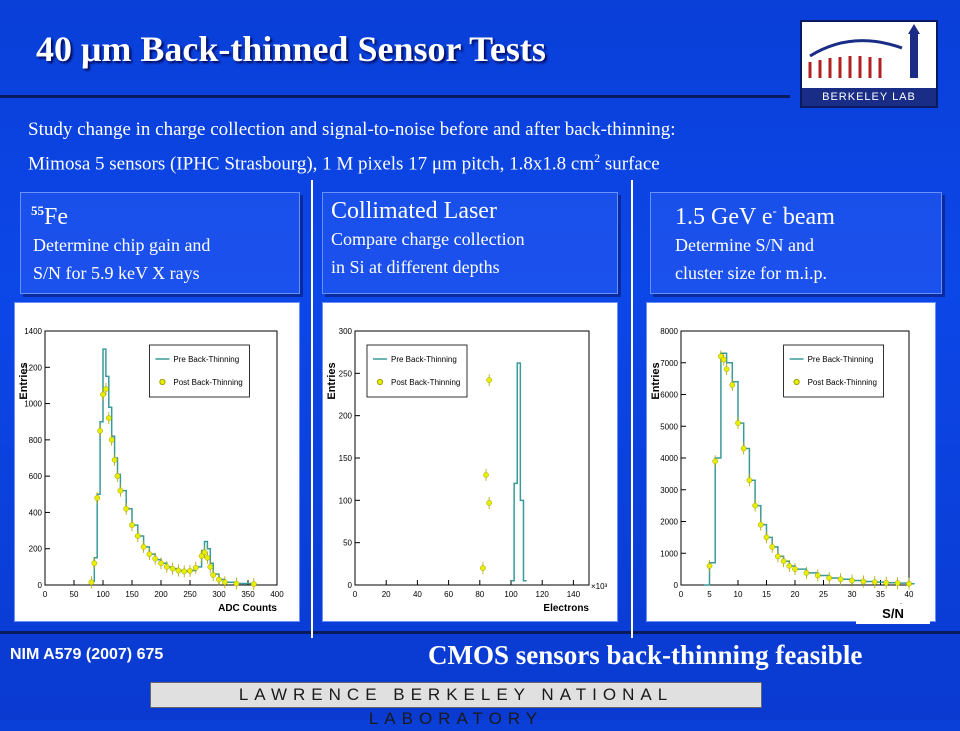 The height and width of the screenshot is (731, 960). I want to click on y-tick-label: 1200, so click(33, 367).